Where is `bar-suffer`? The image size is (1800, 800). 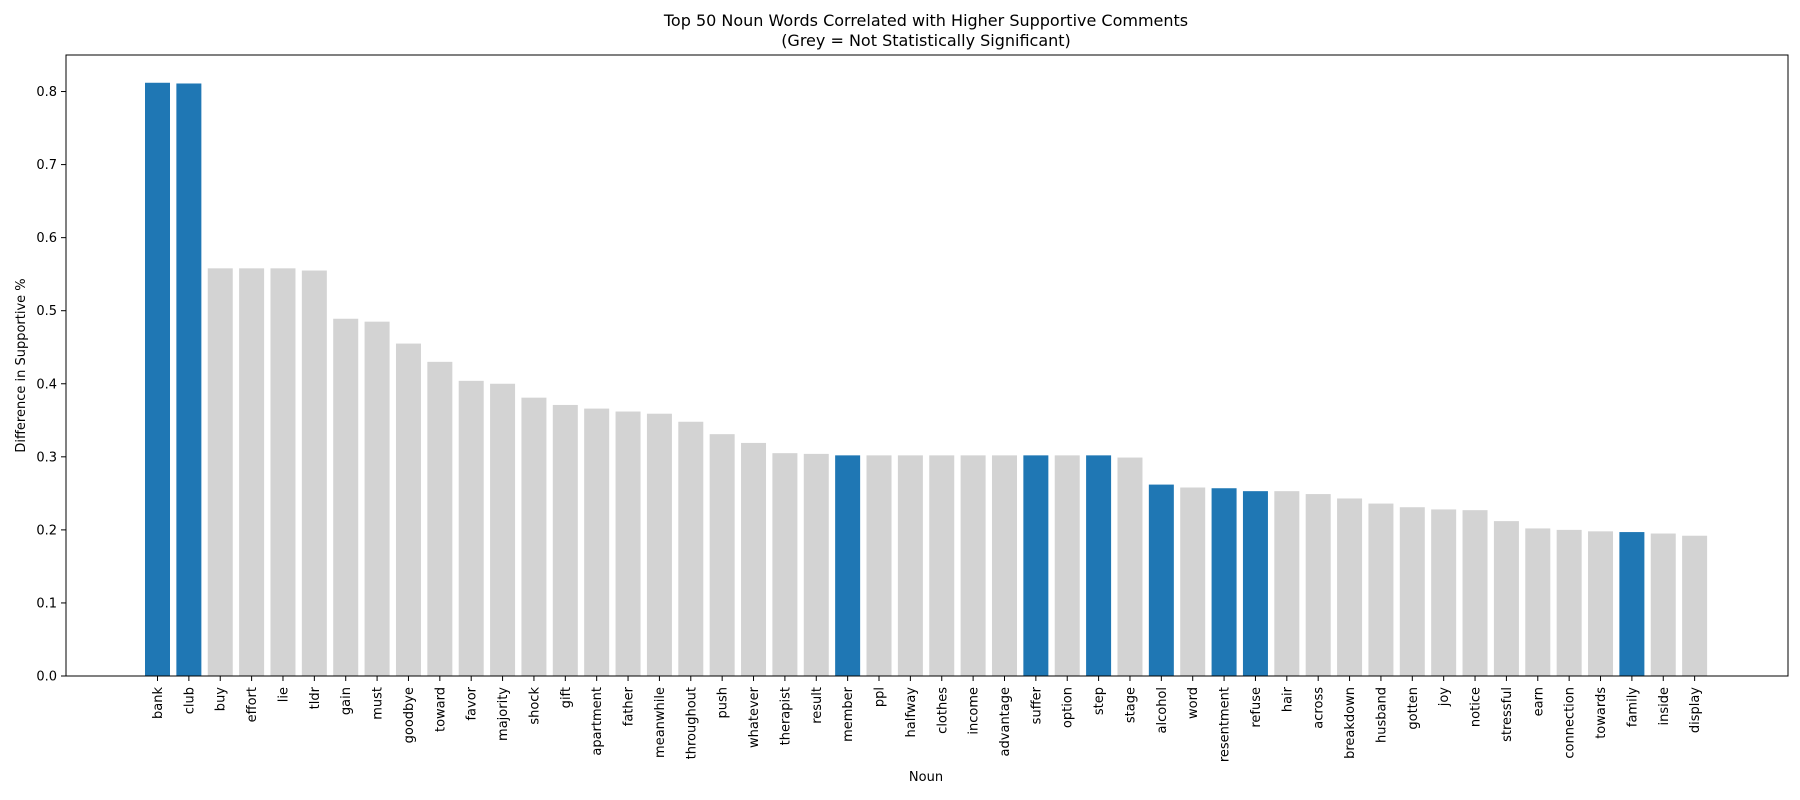
bar-suffer is located at coordinates (1036, 565).